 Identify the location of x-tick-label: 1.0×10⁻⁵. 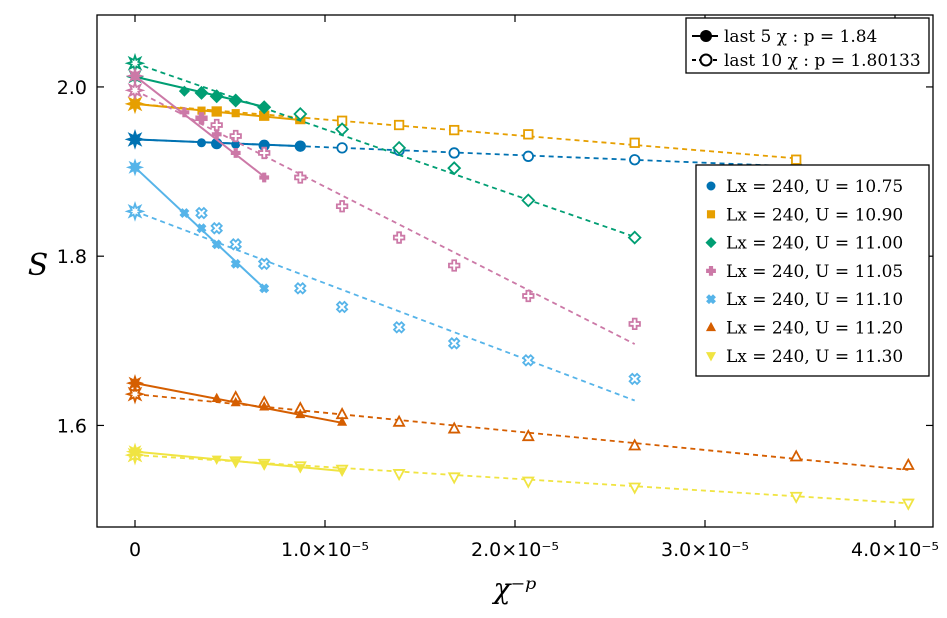
(325, 550).